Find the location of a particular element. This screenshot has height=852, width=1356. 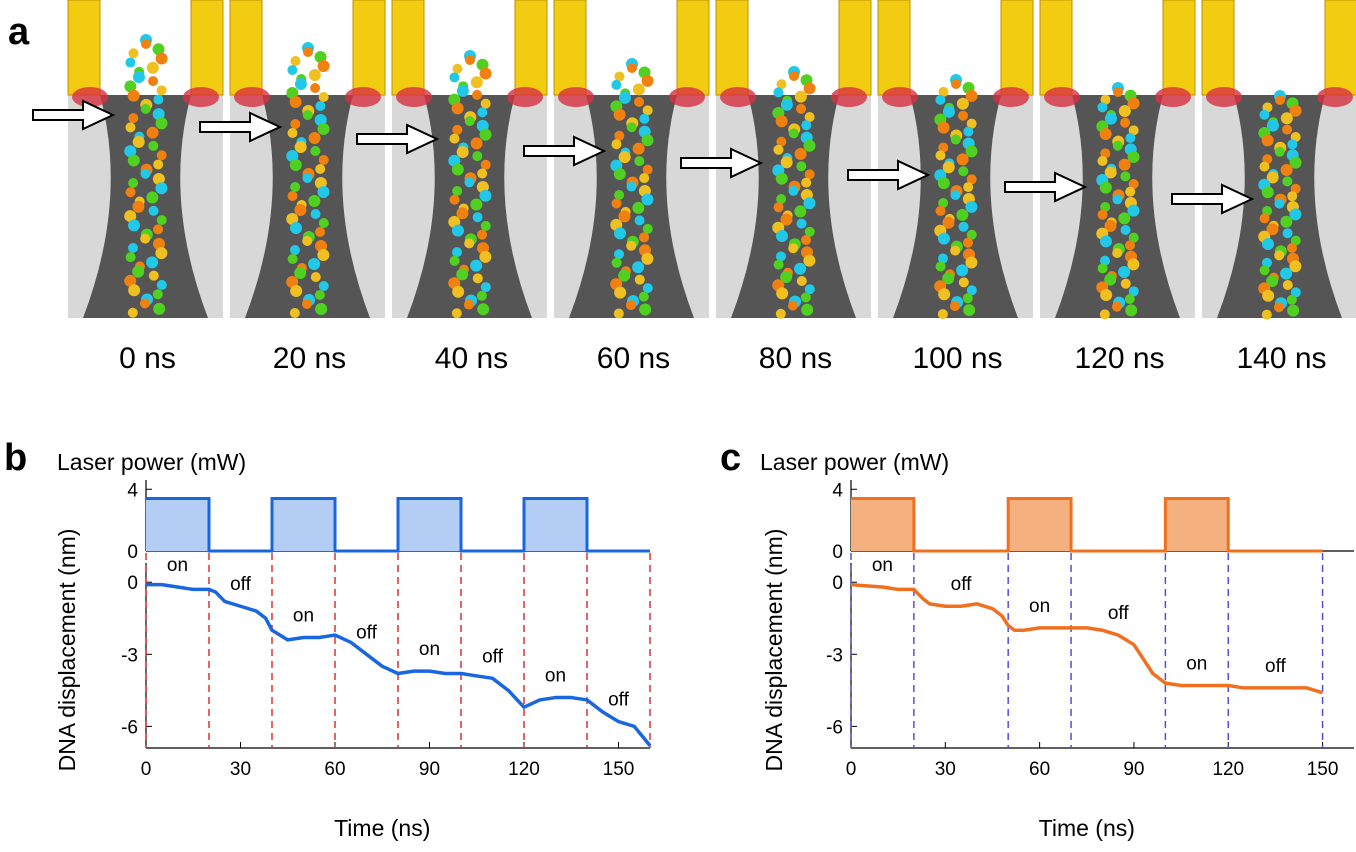

frame-label: 60 ns is located at coordinates (633, 358).